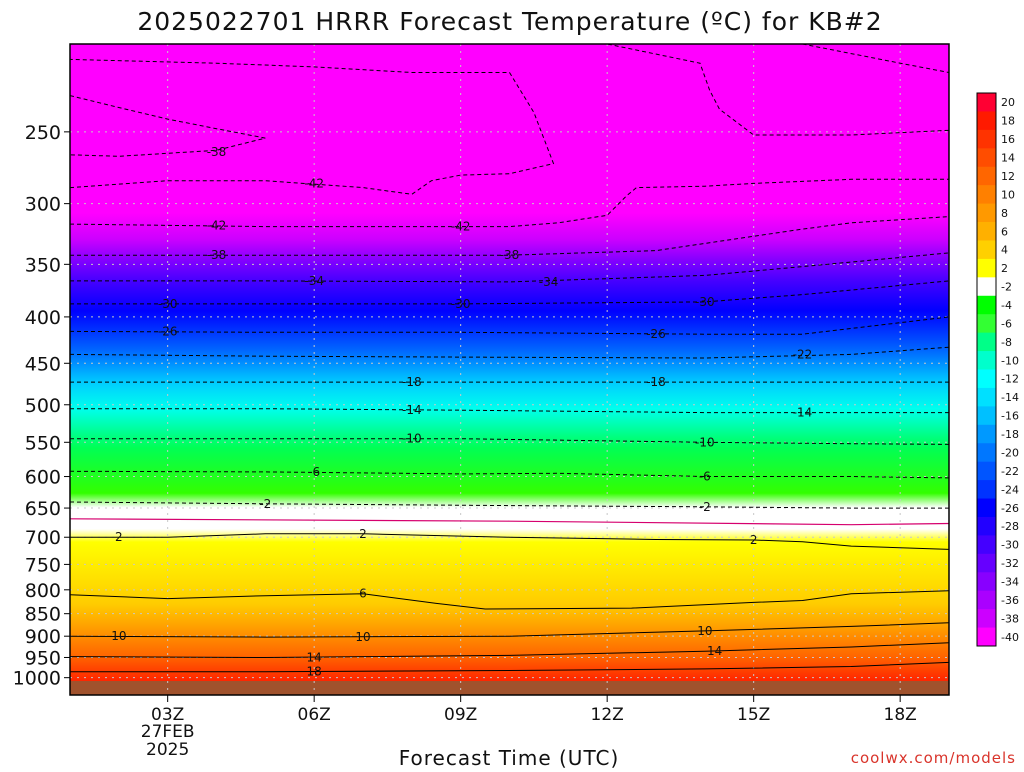  I want to click on colorbar-label: 18, so click(1008, 121).